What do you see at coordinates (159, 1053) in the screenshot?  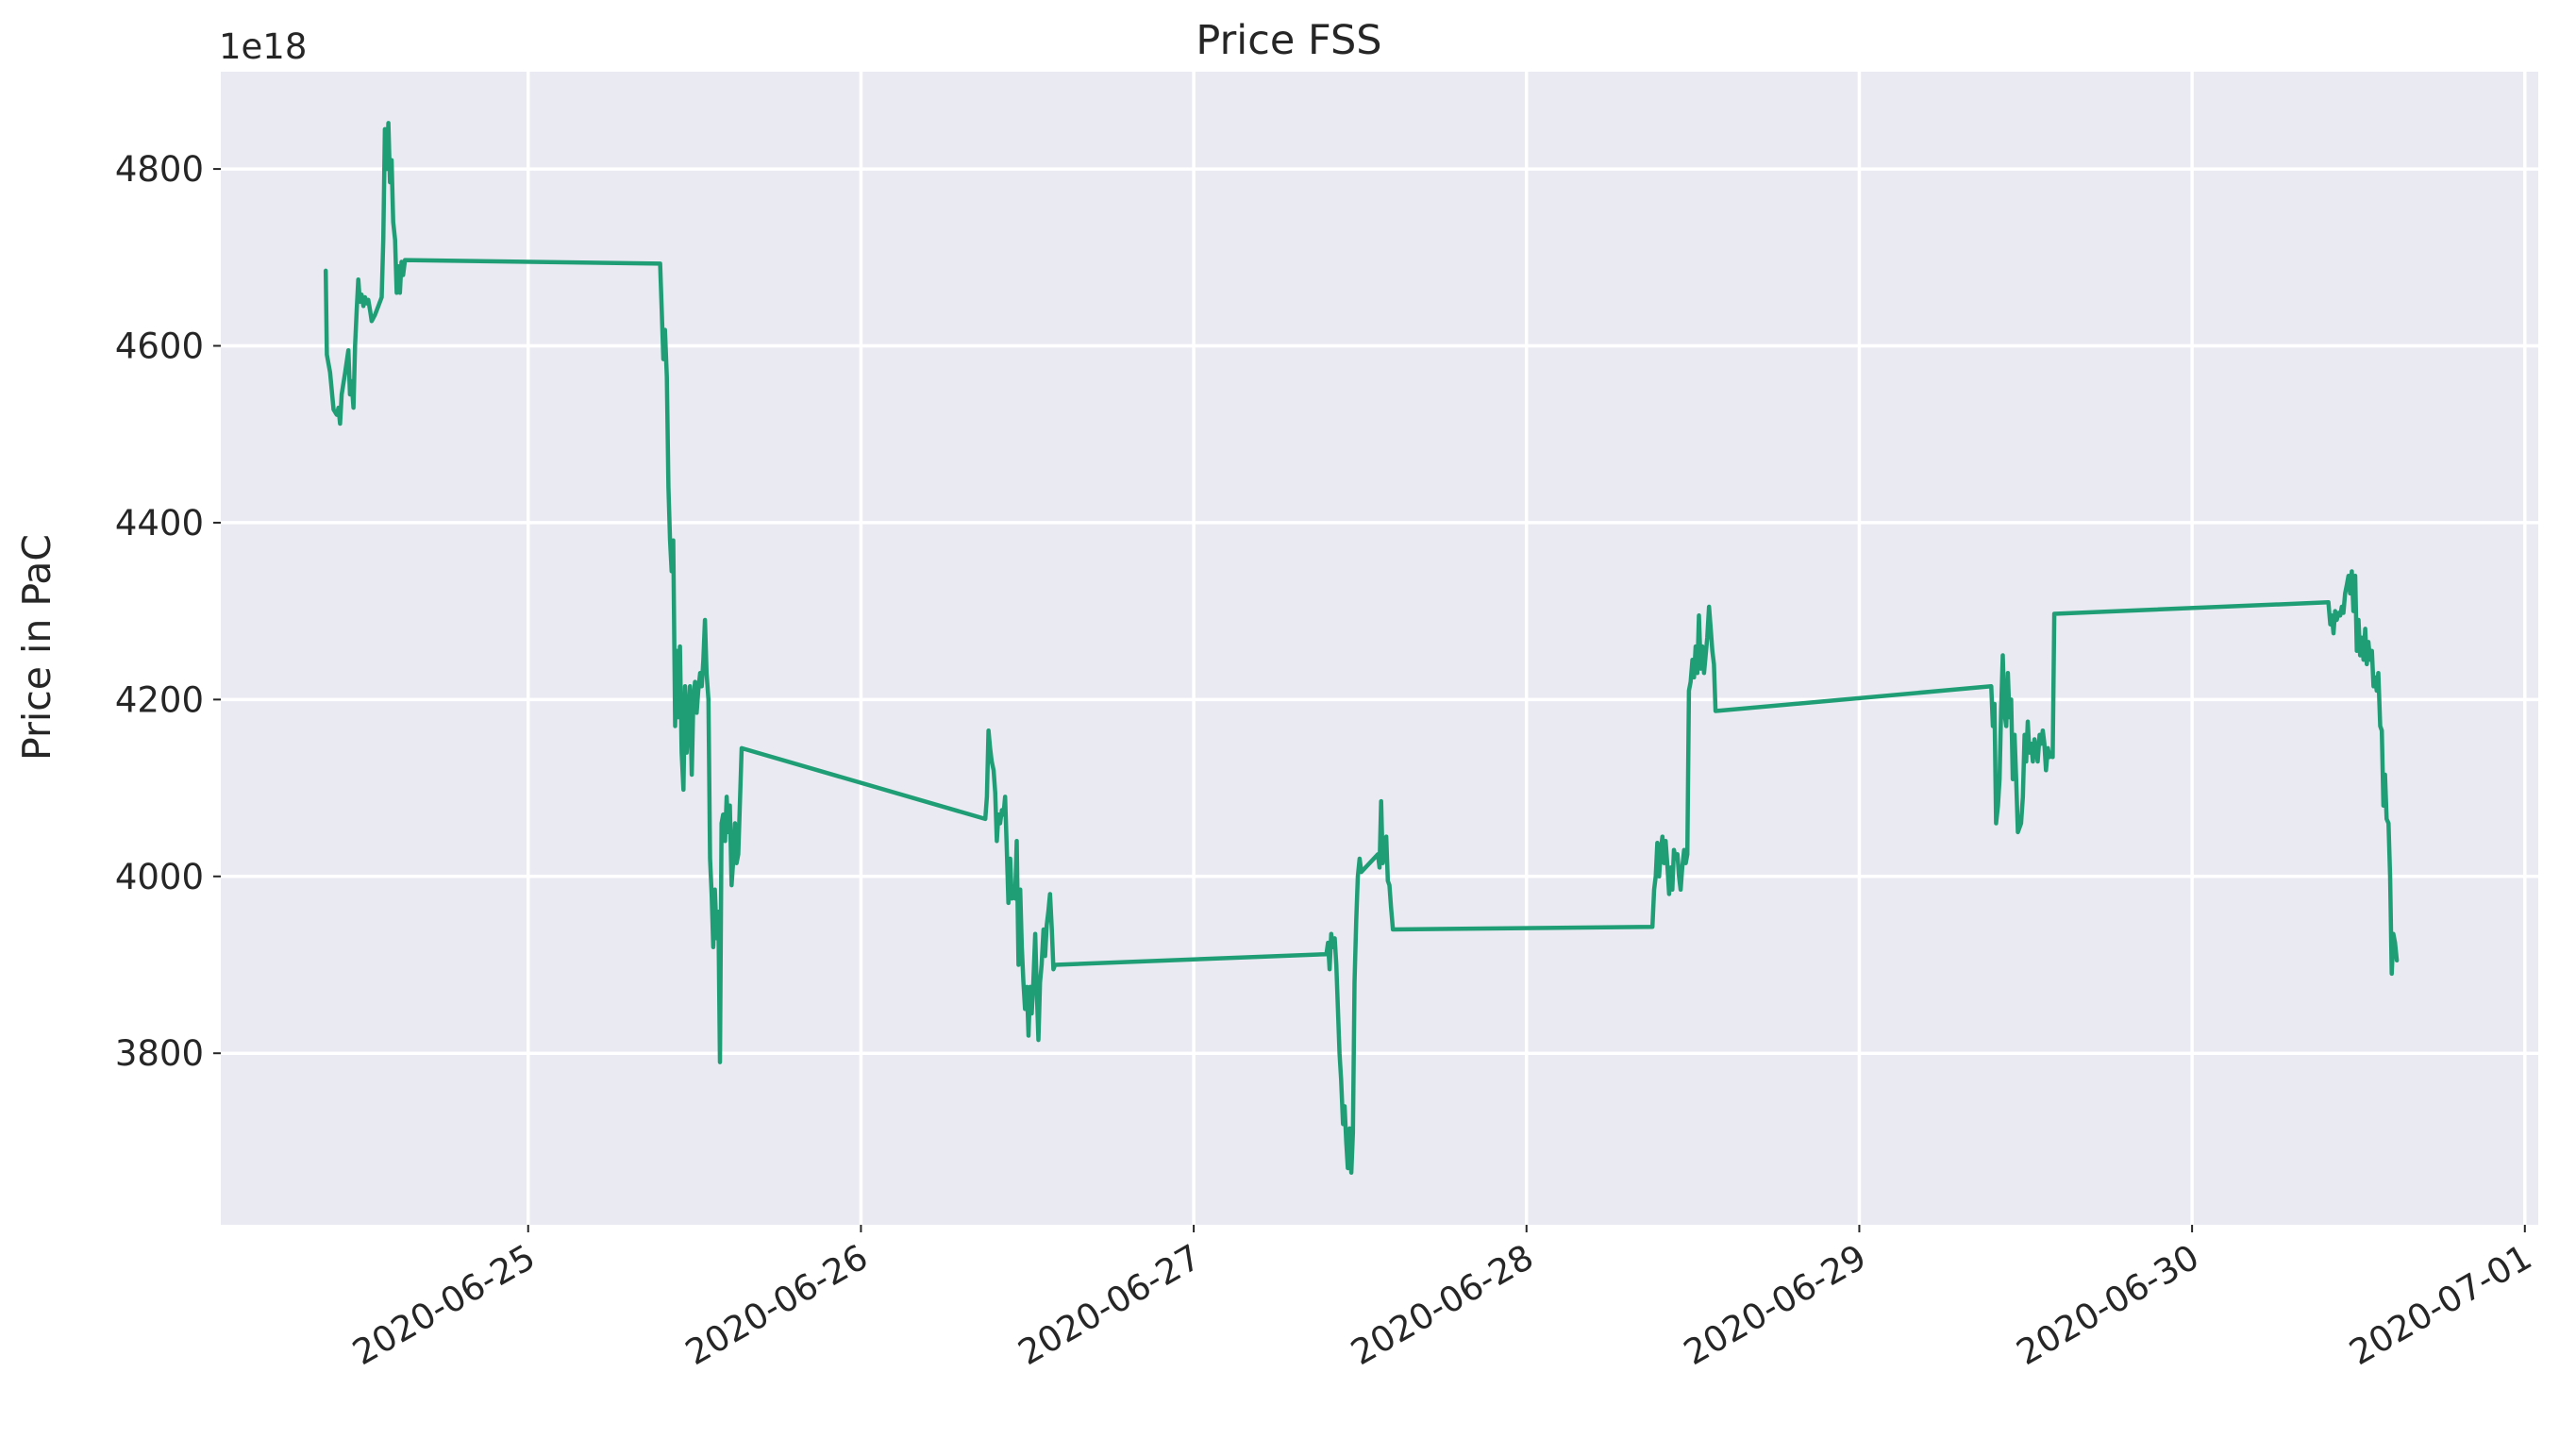 I see `y-tick-label: 3800` at bounding box center [159, 1053].